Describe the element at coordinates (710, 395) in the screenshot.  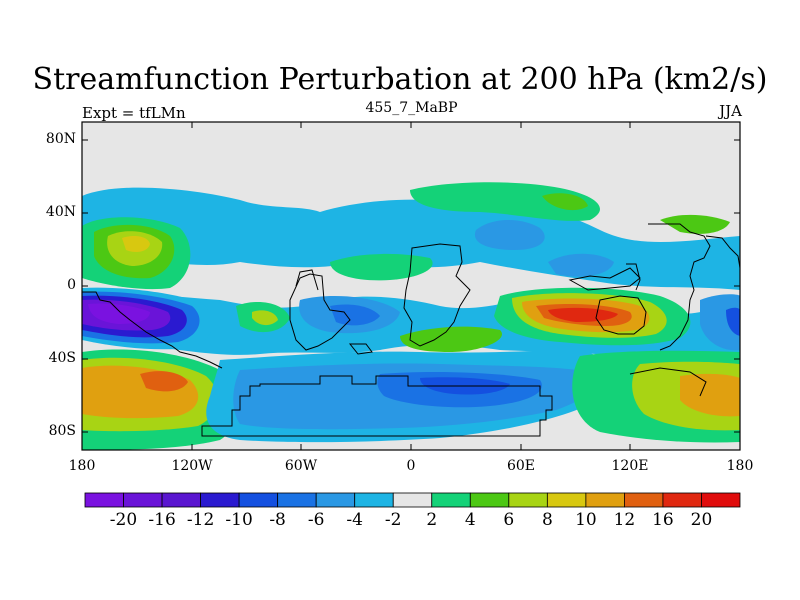
I see `anomaly-so-positive-right3` at that location.